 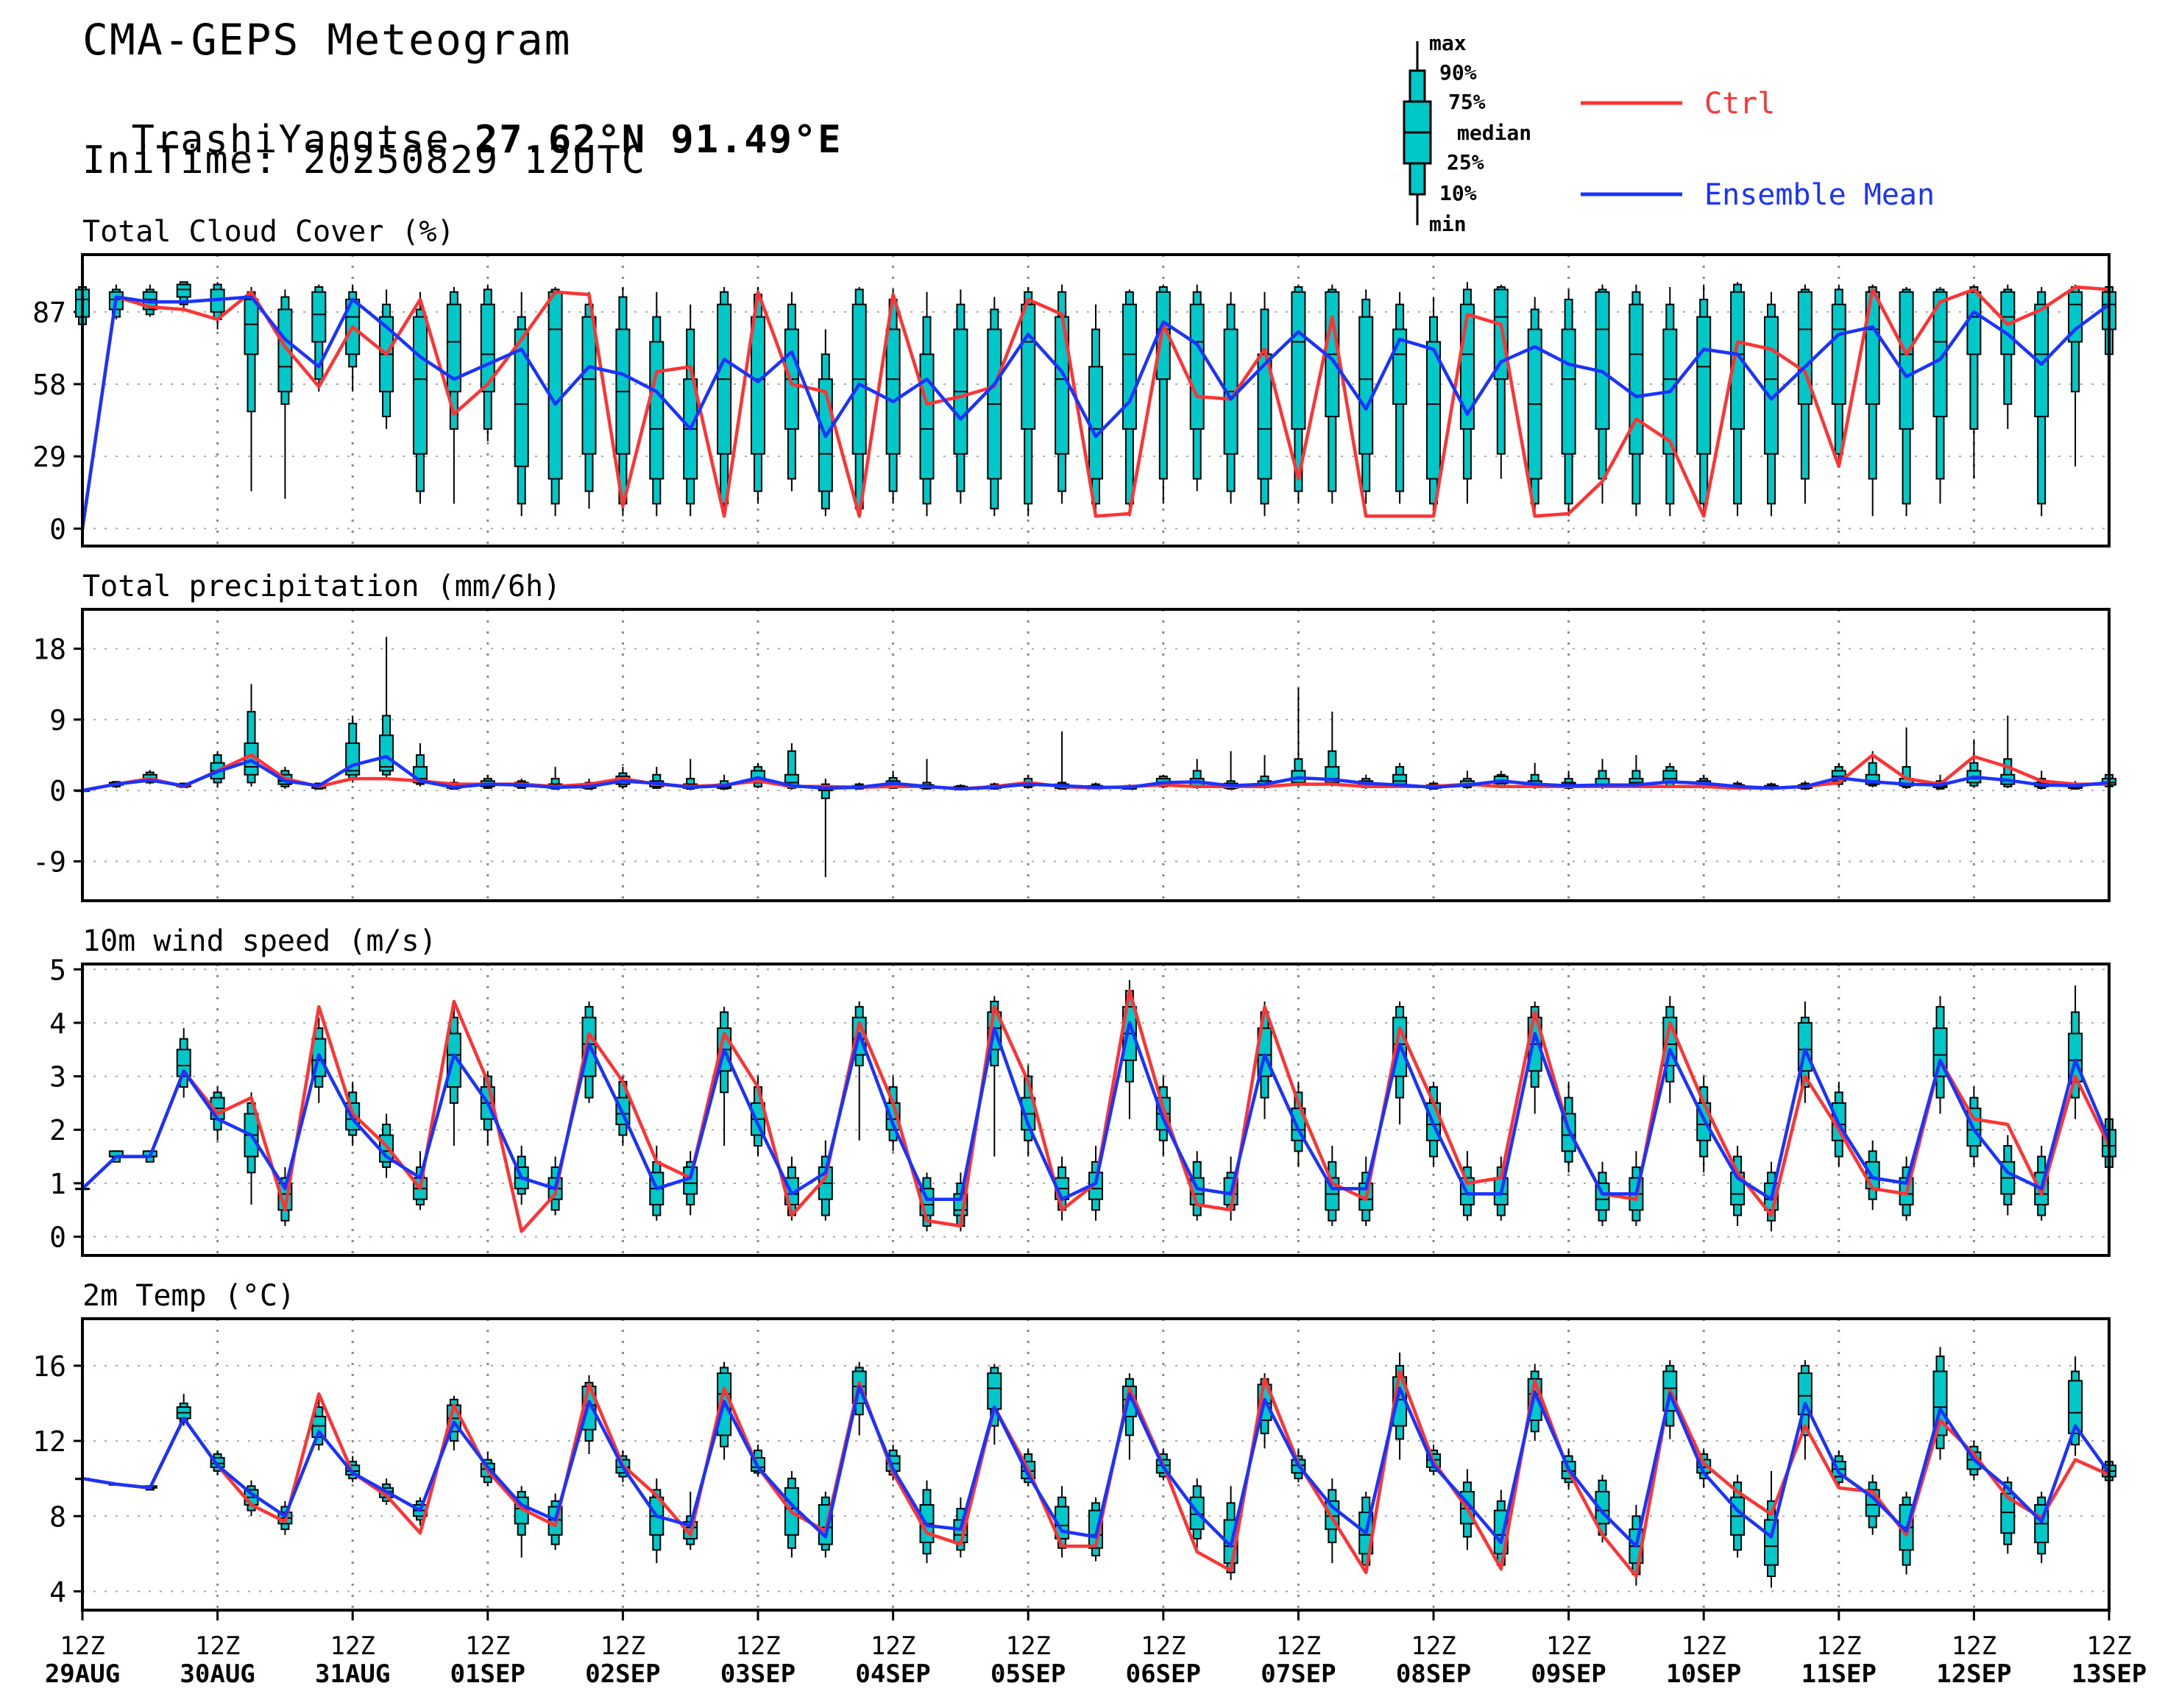 I want to click on x-tick-date: 12SEP, so click(x=1973, y=1674).